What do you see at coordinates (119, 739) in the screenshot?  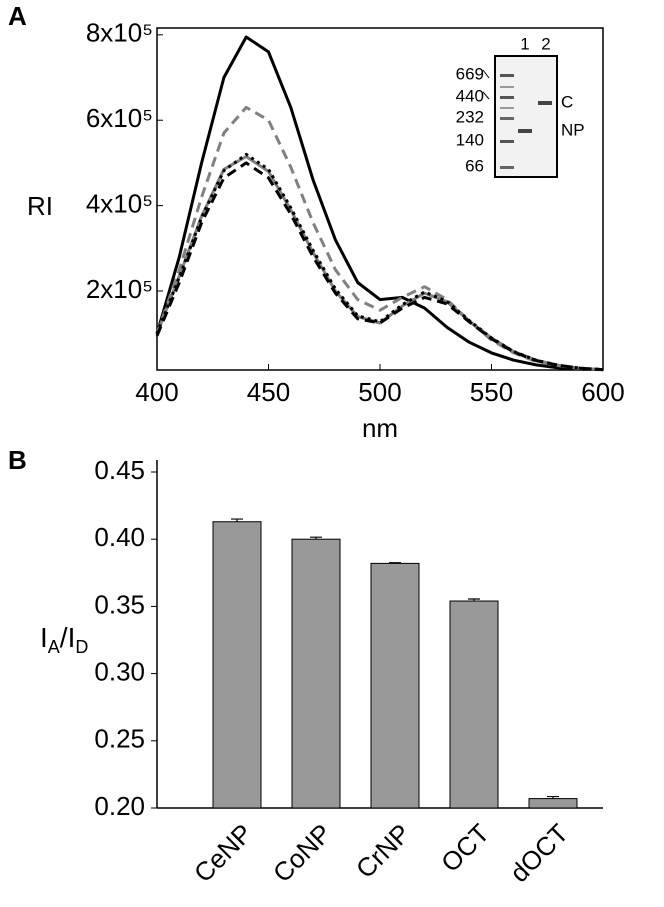 I see `y-tick-label: 0.25` at bounding box center [119, 739].